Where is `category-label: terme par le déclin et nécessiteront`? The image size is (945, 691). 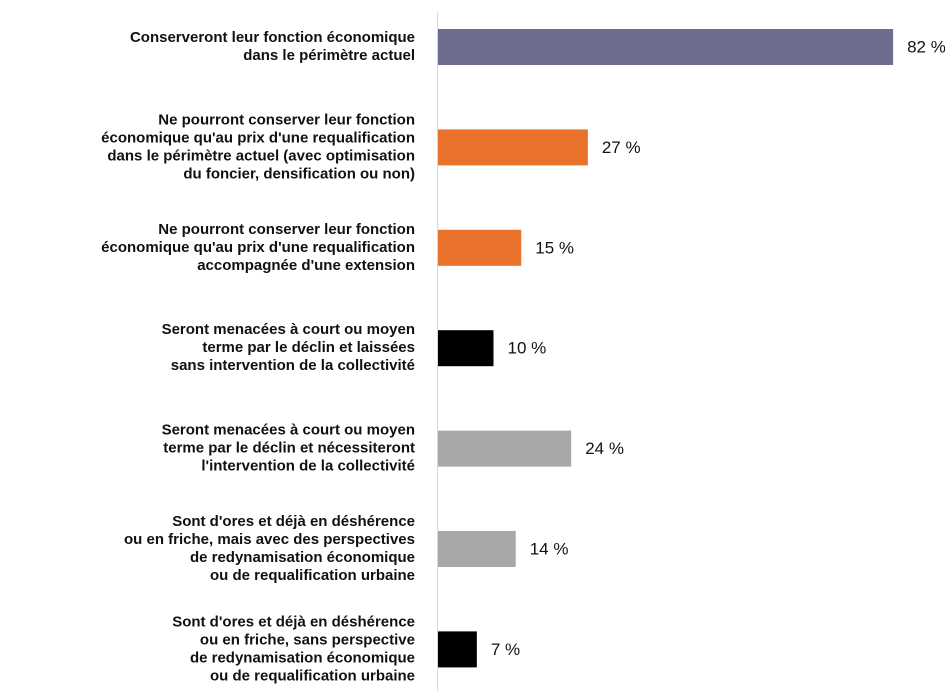
category-label: terme par le déclin et nécessiteront is located at coordinates (289, 448).